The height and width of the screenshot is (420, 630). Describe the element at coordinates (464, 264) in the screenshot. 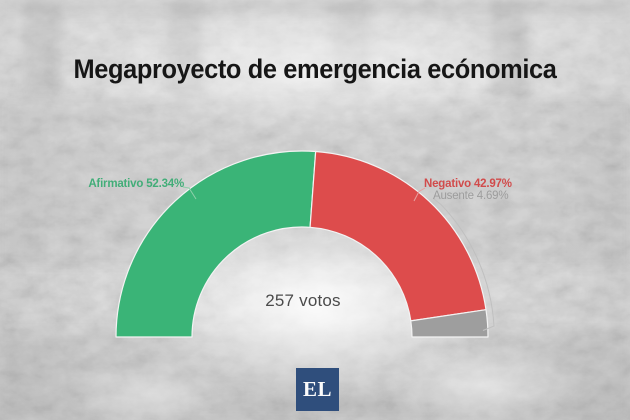

I see `connector-ausente-line` at that location.